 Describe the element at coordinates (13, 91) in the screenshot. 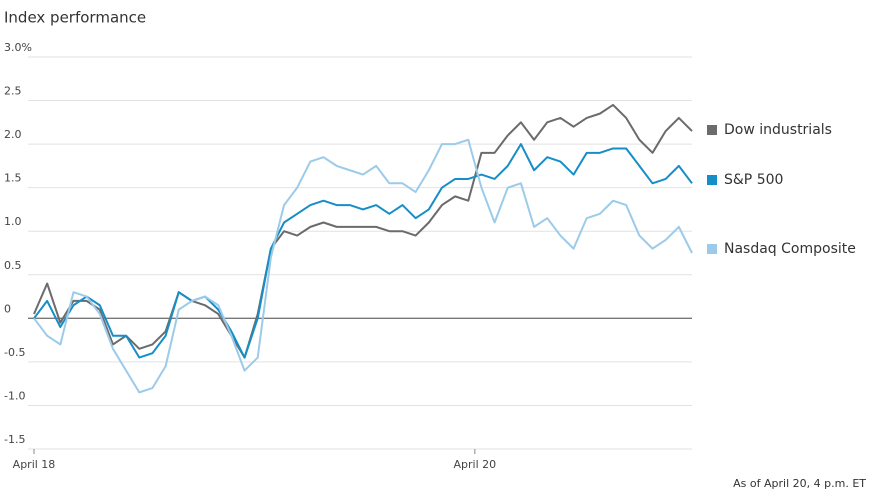

I see `y-tick-label: 2.5` at that location.